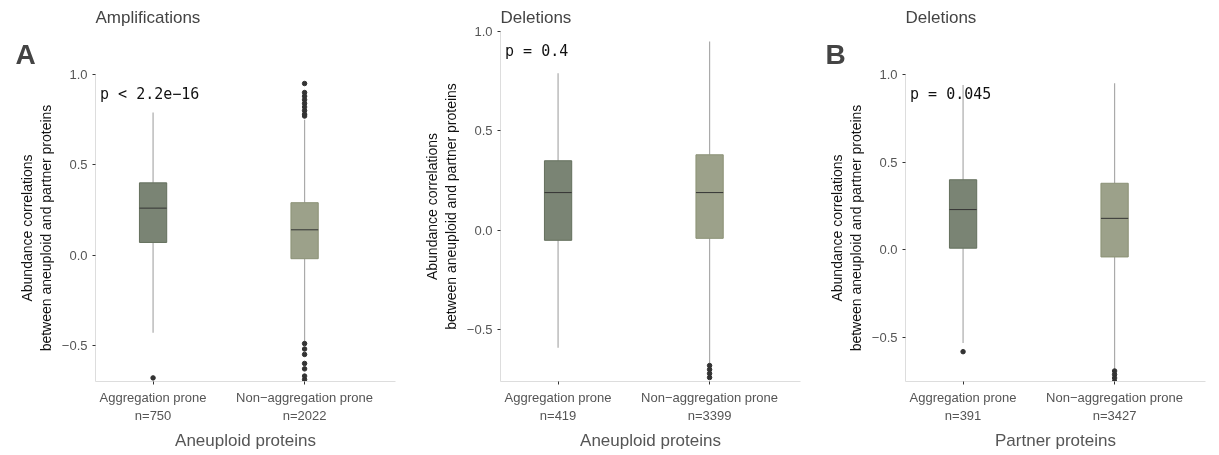 The height and width of the screenshot is (455, 1219). What do you see at coordinates (951, 93) in the screenshot?
I see `annotation: p = 0.045` at bounding box center [951, 93].